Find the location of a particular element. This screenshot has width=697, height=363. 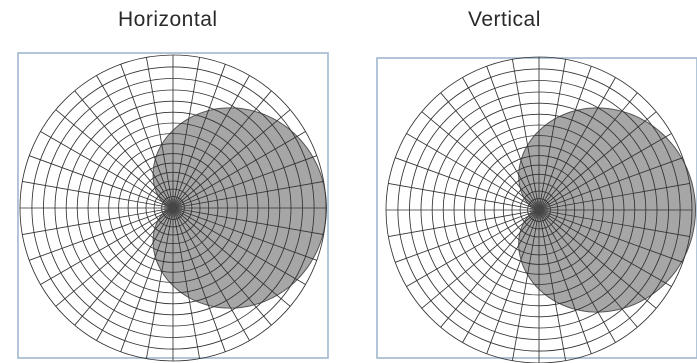

chart-title-horizontal: Horizontal is located at coordinates (168, 19).